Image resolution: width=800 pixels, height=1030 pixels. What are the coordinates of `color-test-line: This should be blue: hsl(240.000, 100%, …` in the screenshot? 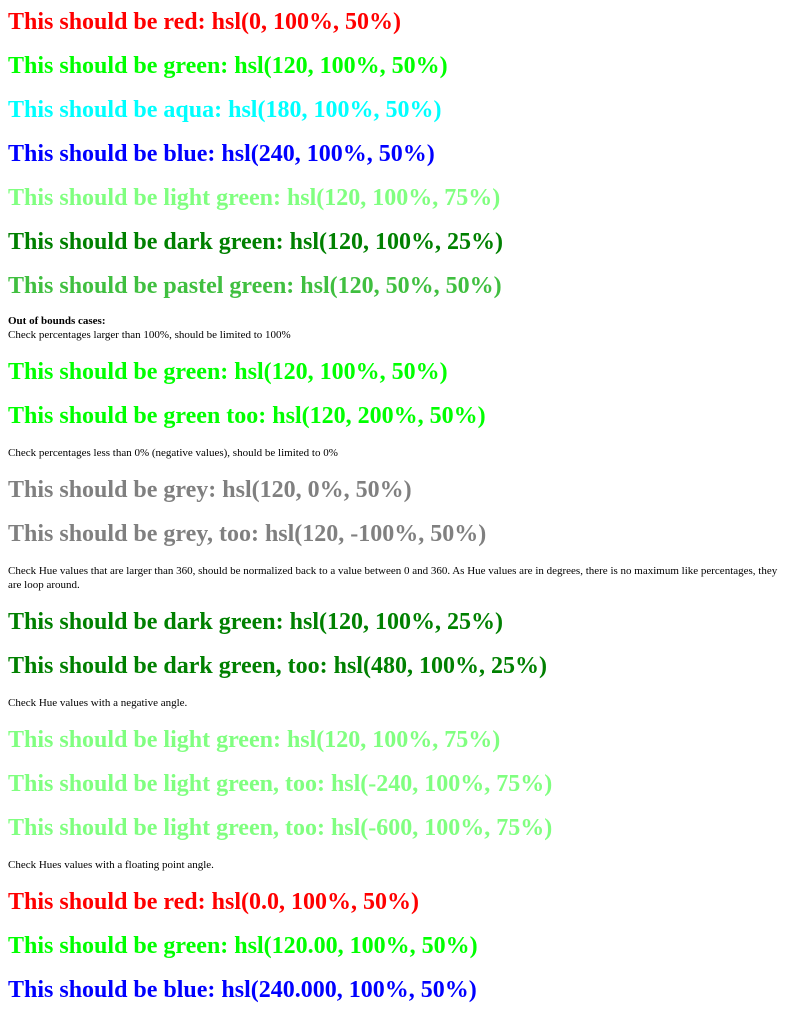 It's located at (242, 990).